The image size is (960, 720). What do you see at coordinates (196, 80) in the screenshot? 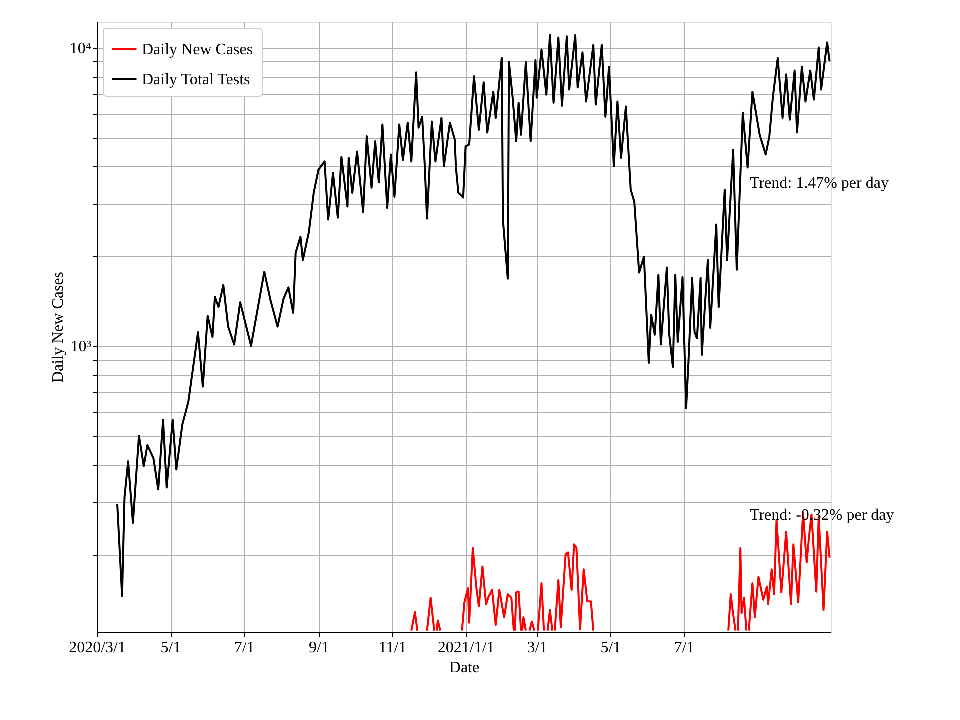
I see `legend-label: Daily Total Tests` at bounding box center [196, 80].